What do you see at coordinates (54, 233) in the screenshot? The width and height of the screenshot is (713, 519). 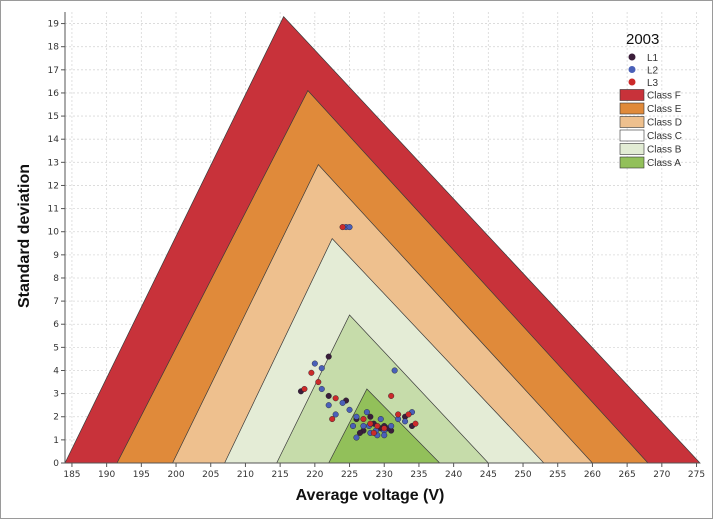 I see `y-tick-label: 10` at bounding box center [54, 233].